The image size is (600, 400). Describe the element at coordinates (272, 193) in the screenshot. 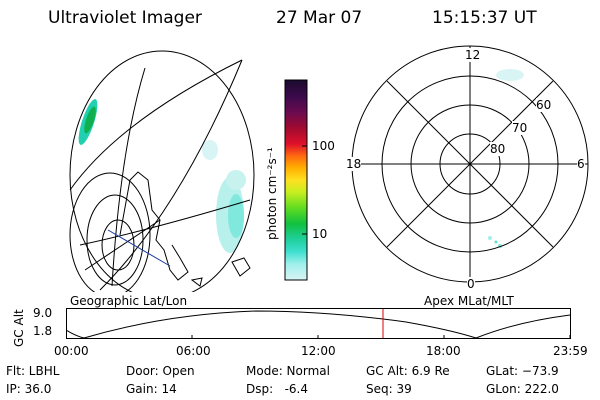

I see `colorbar-unit-label: photon cm⁻²s⁻¹` at that location.